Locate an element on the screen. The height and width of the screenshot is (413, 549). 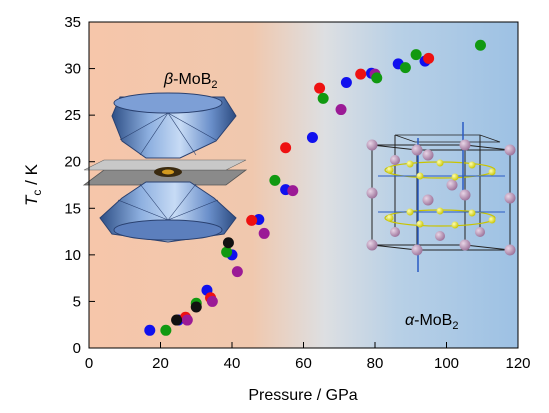
y-tick-label: 5 is located at coordinates (77, 301).